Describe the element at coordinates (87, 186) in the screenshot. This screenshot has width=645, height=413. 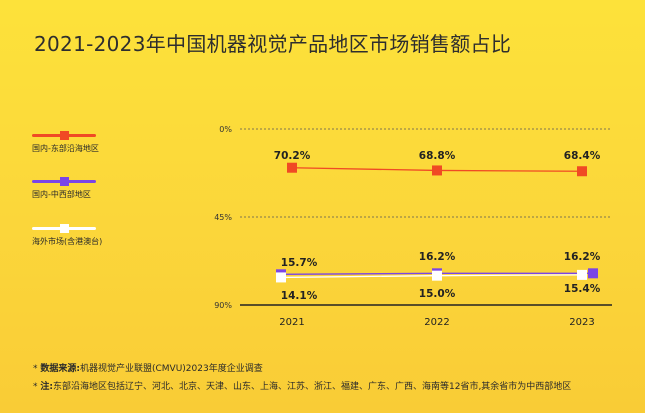
I see `legend-item-central: 国内-中西部地区` at that location.